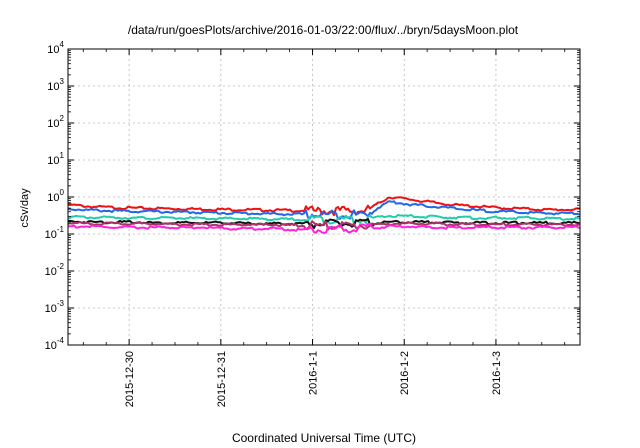  What do you see at coordinates (314, 373) in the screenshot?
I see `x-tick-label: 2016-1-1` at bounding box center [314, 373].